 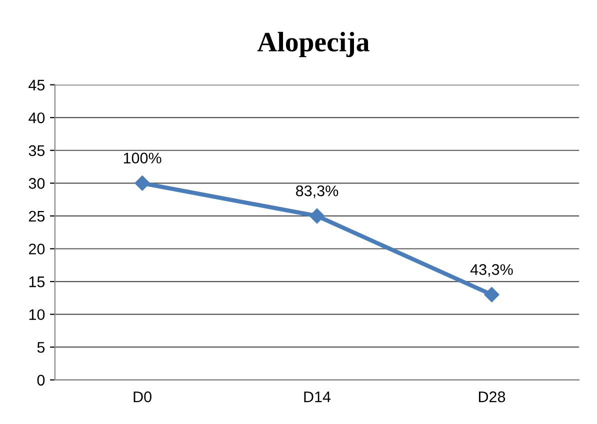 What do you see at coordinates (41, 380) in the screenshot?
I see `y-tick-label: 0` at bounding box center [41, 380].